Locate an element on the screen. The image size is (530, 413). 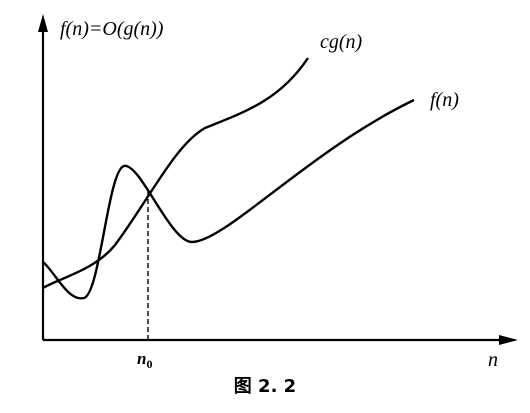
cg-n-label: cg(n) is located at coordinates (341, 42).